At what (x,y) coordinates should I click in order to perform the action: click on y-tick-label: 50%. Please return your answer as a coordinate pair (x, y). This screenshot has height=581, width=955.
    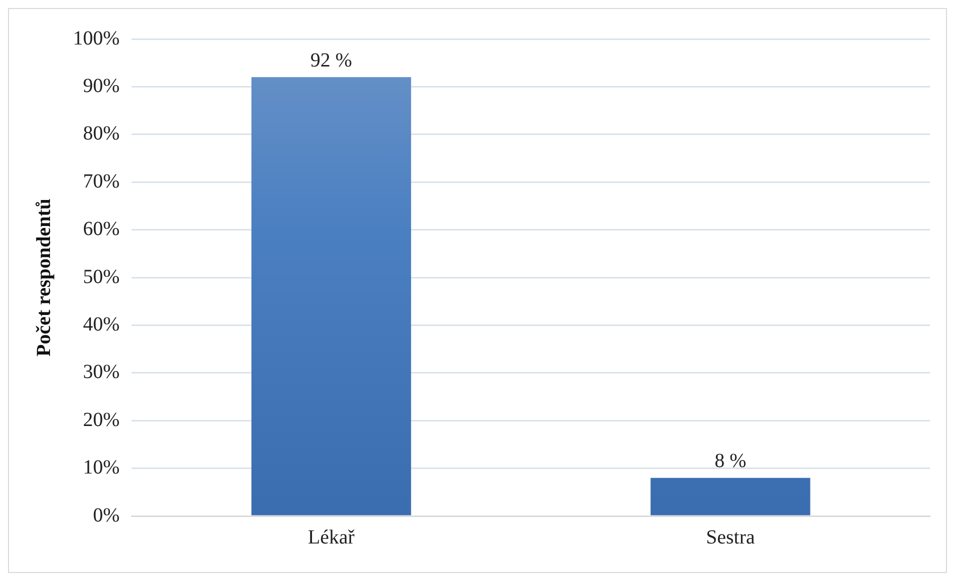
    Looking at the image, I should click on (101, 277).